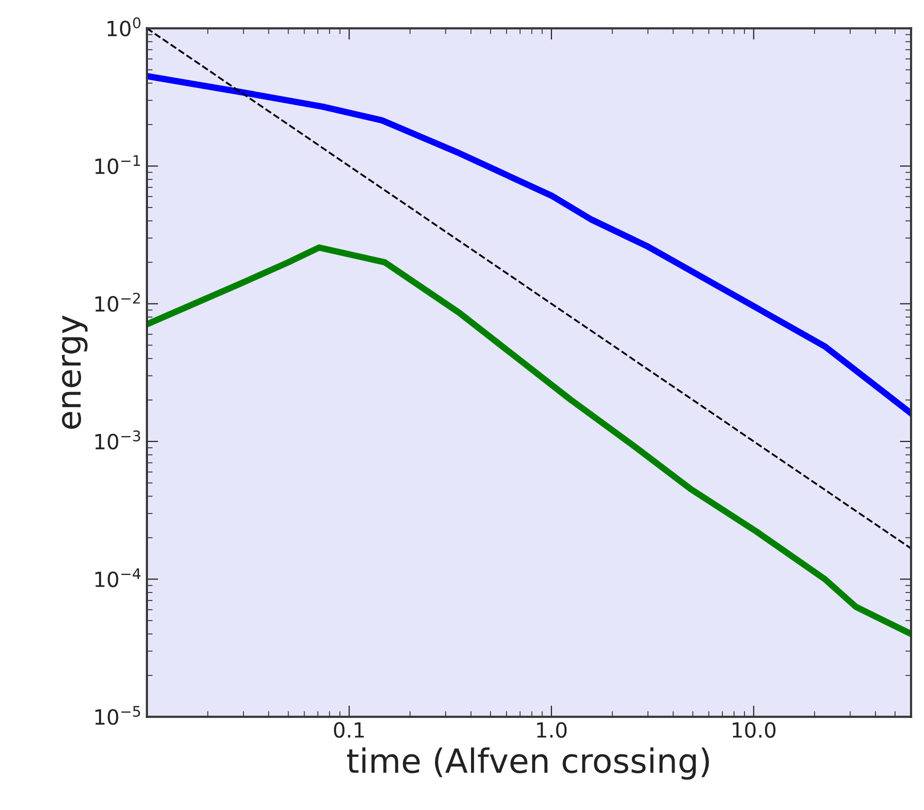  What do you see at coordinates (124, 26) in the screenshot?
I see `y-tick-label: 10$^{0}$` at bounding box center [124, 26].